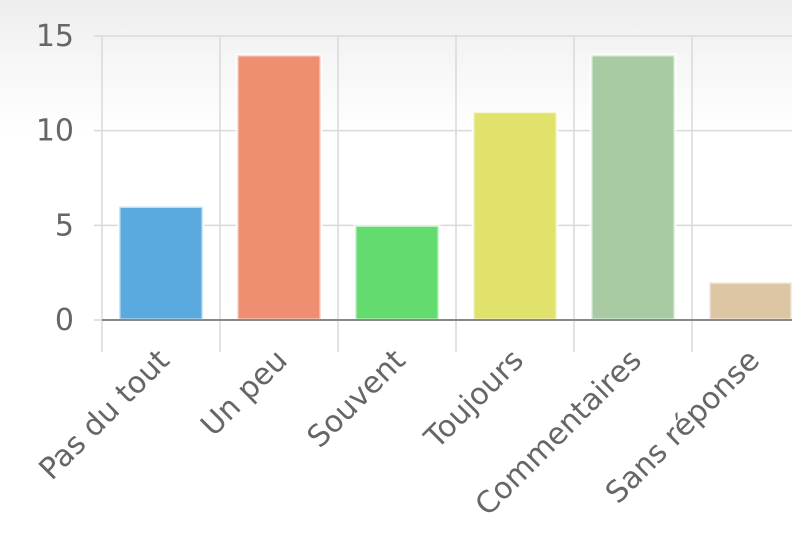 This screenshot has height=553, width=792. Describe the element at coordinates (105, 415) in the screenshot. I see `x-tick-label: Pas du tout` at that location.